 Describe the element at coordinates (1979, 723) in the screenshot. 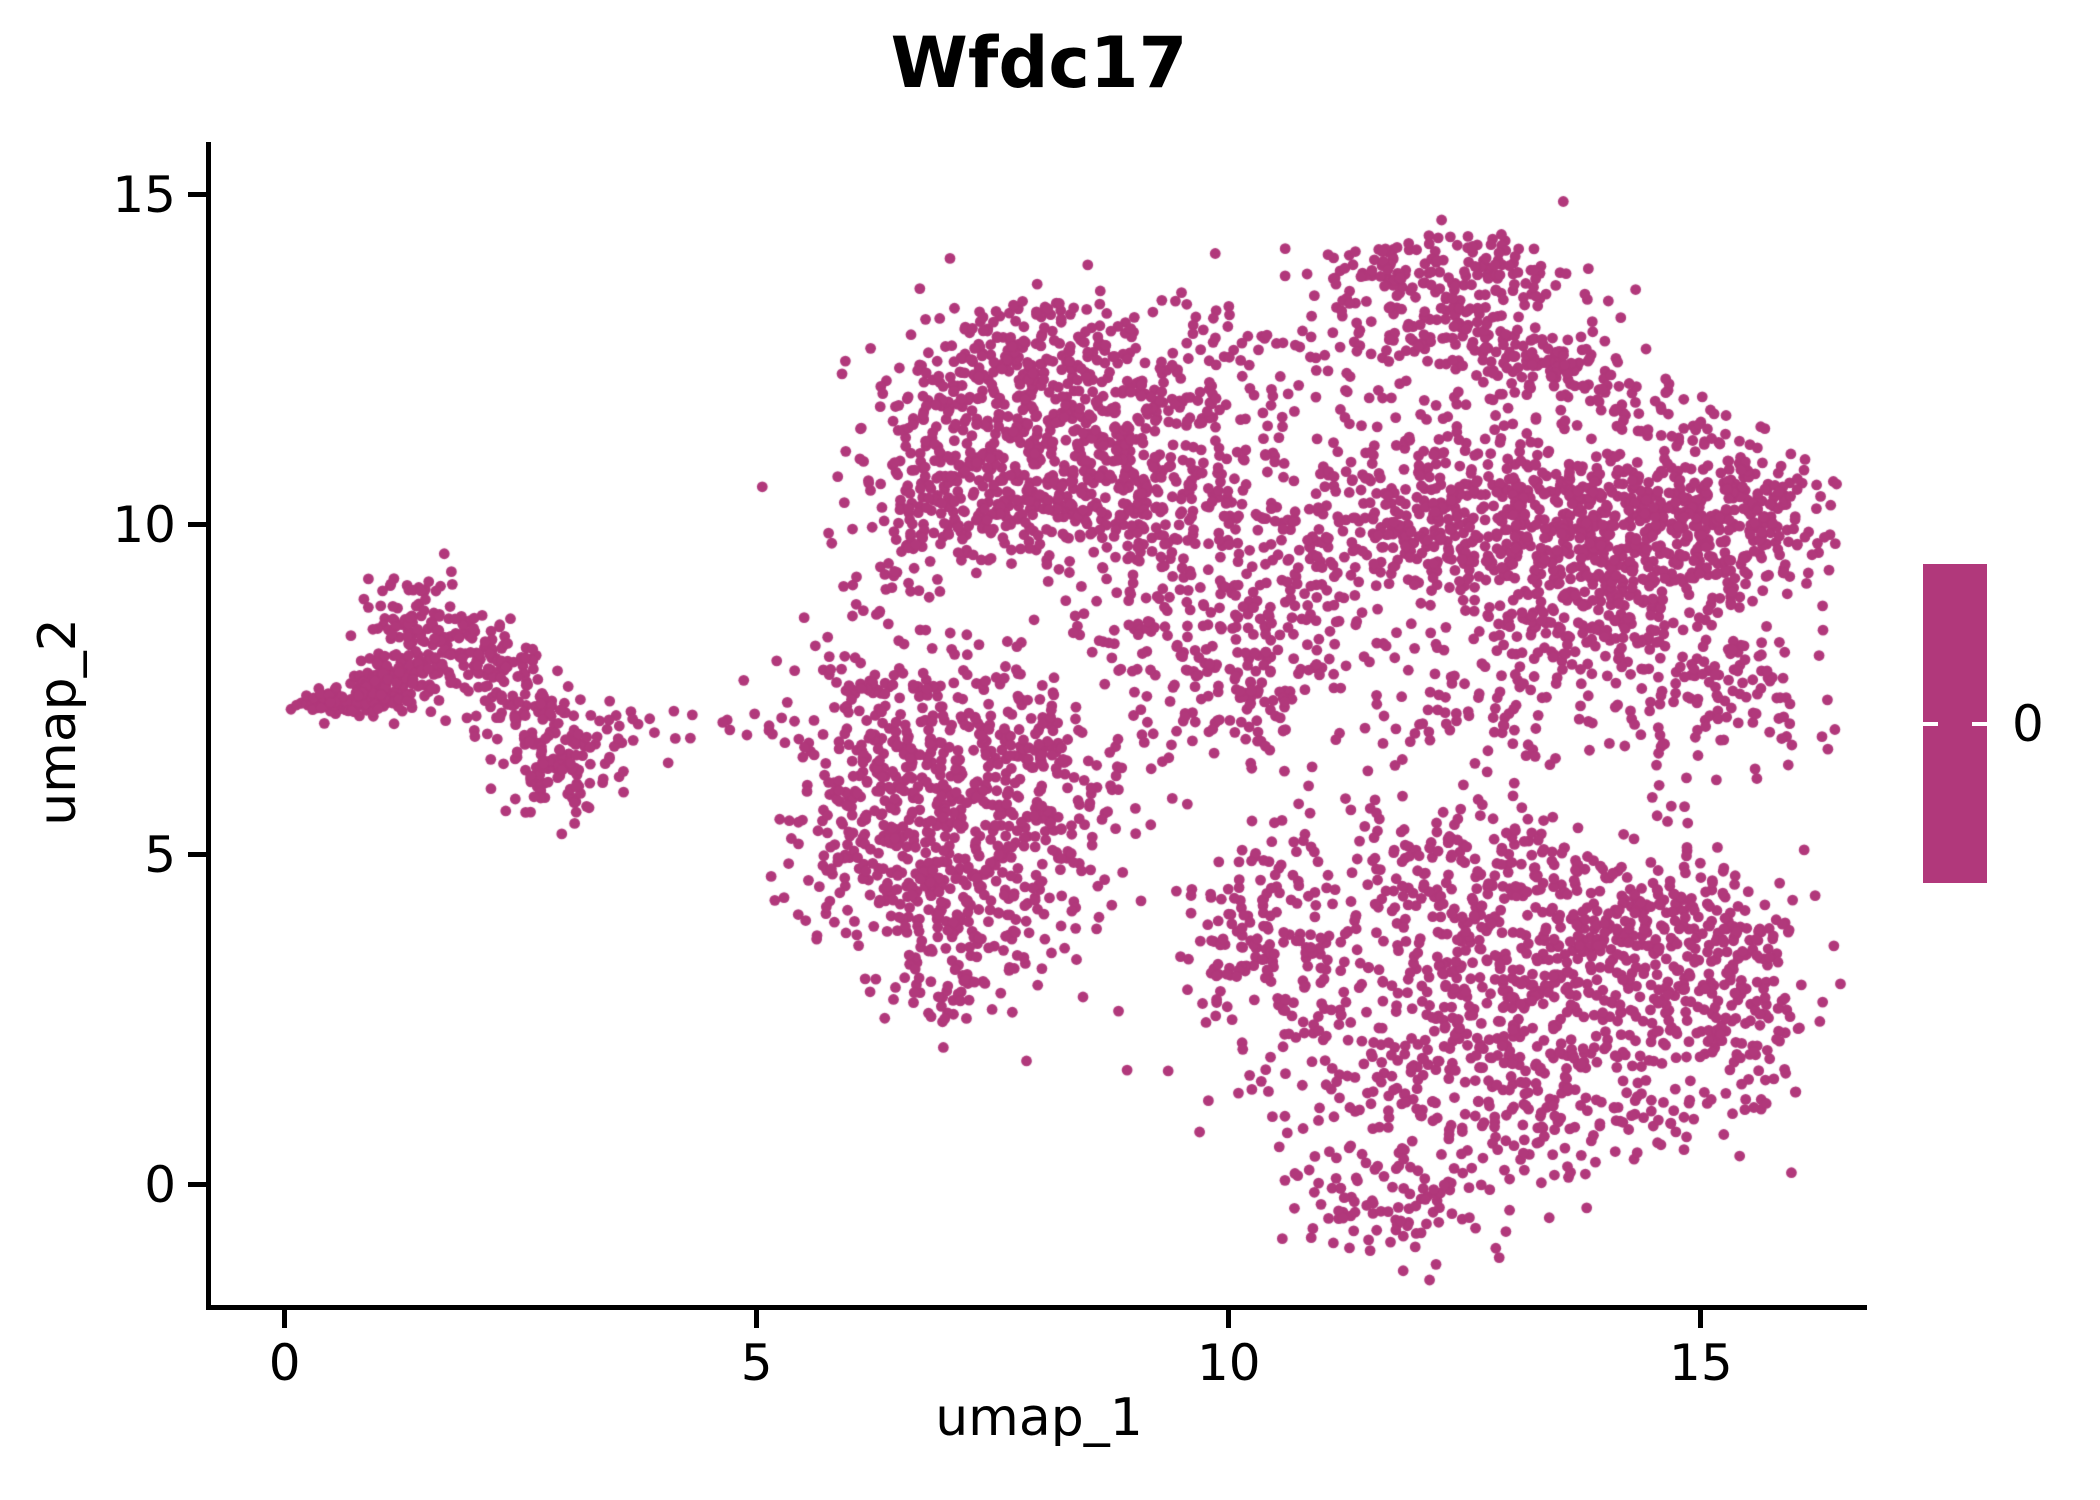

I see `colorbar-tick-right` at that location.